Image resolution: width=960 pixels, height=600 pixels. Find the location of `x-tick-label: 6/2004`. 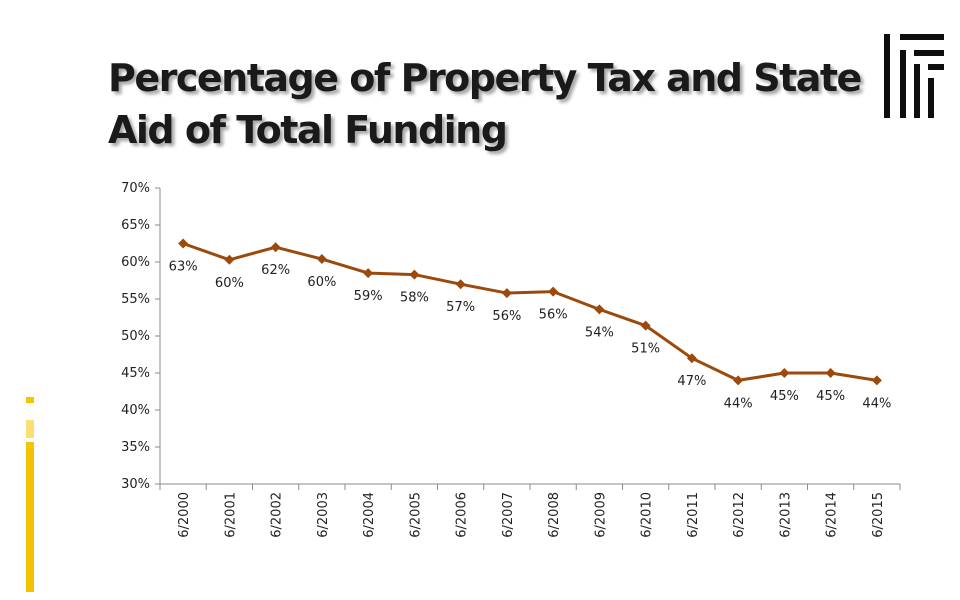

x-tick-label: 6/2004 is located at coordinates (369, 515).